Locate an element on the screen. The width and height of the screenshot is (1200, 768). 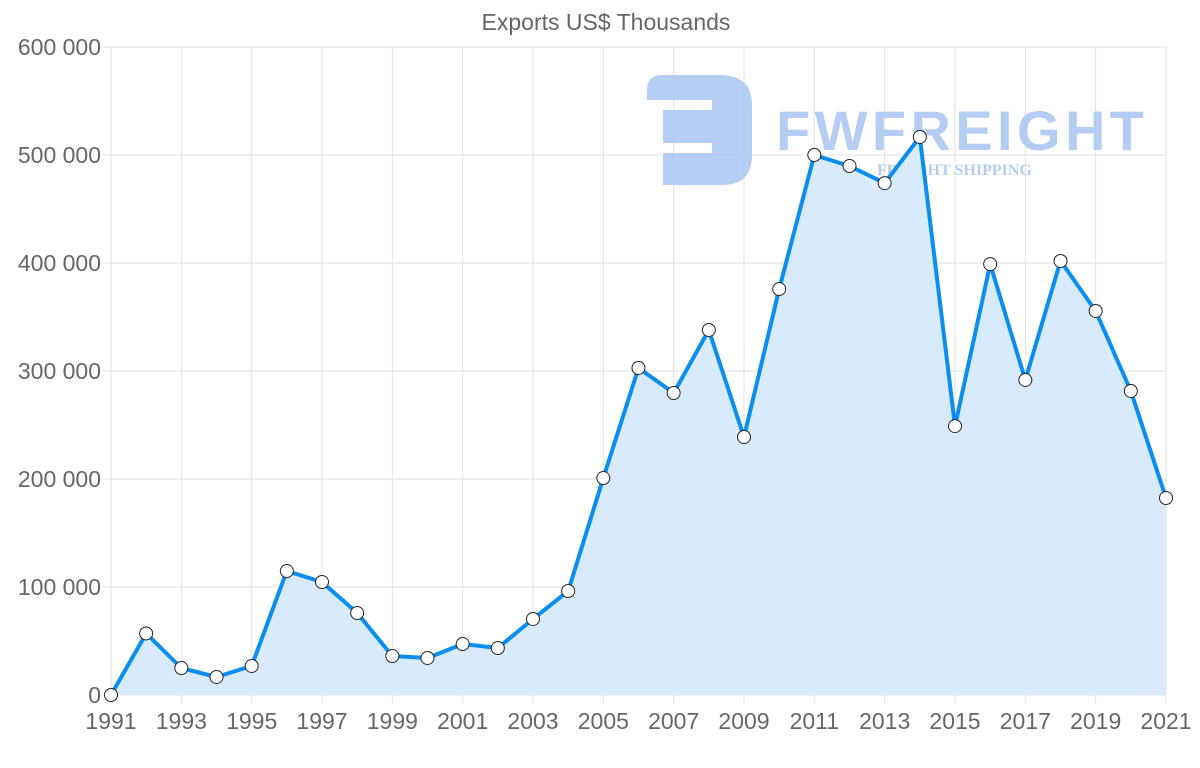
y-tick-label: 300 000 is located at coordinates (59, 371).